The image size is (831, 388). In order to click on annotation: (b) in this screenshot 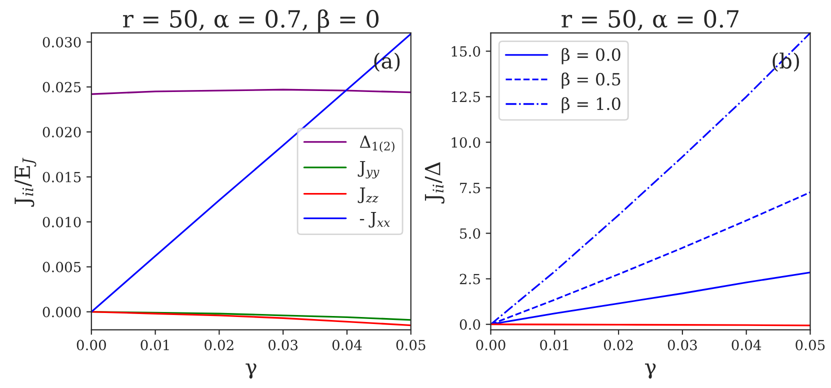, I will do `click(785, 62)`.